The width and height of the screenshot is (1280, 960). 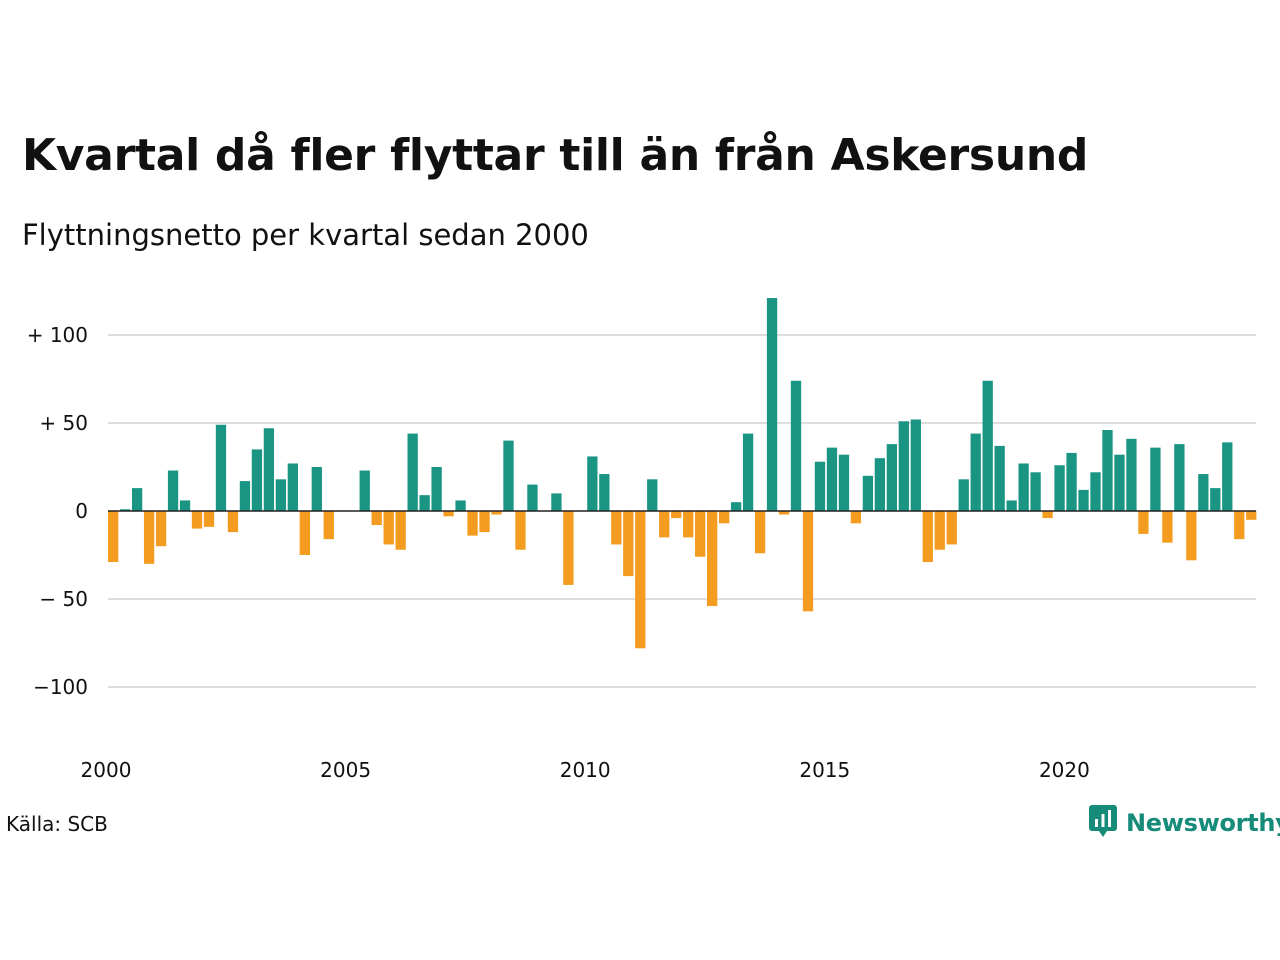 What do you see at coordinates (63, 599) in the screenshot?
I see `y-tick-label: − 50` at bounding box center [63, 599].